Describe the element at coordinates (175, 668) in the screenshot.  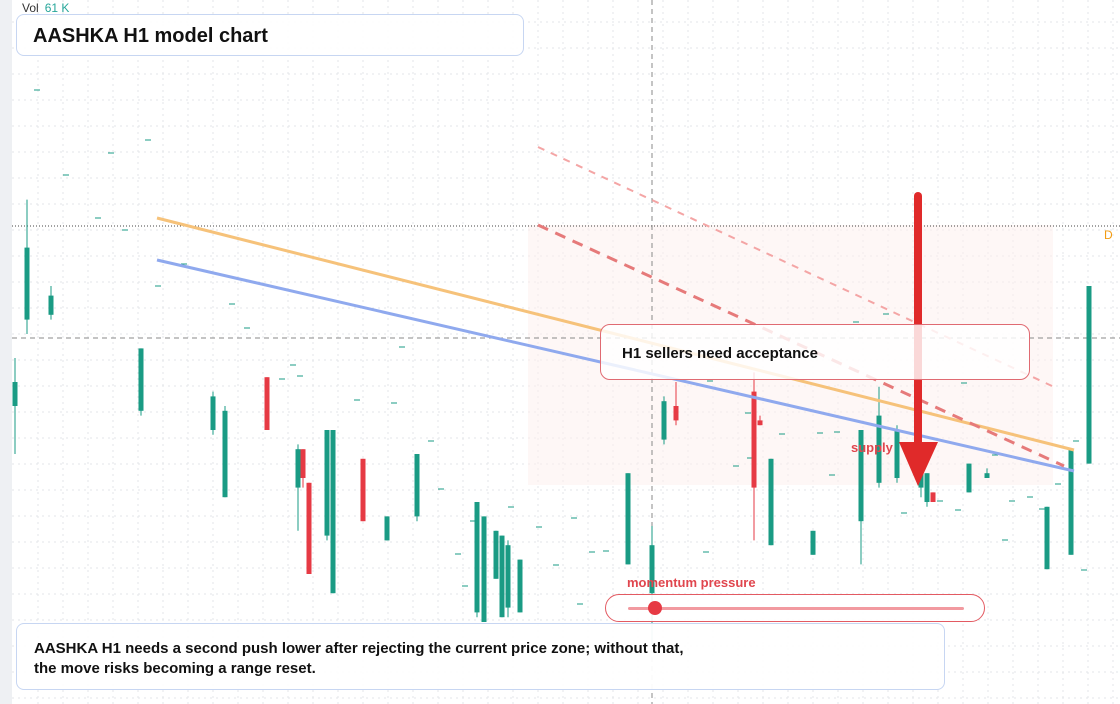
I see `note-line-2: the move risks becoming a range reset.` at that location.